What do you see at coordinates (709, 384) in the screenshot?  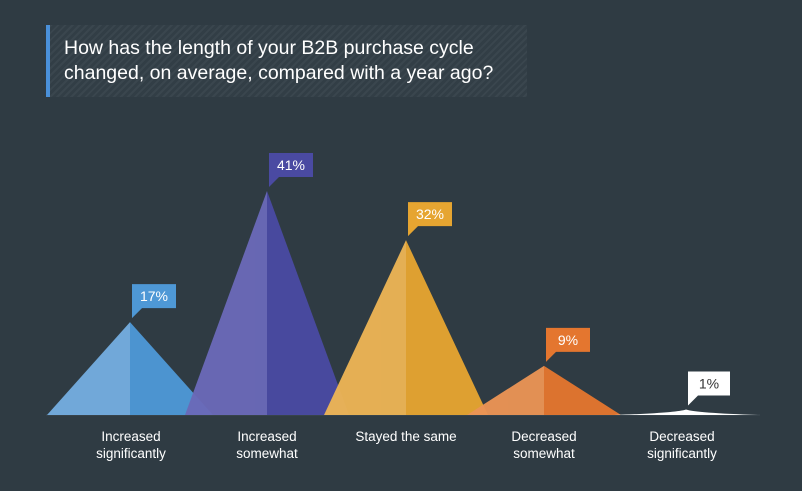 I see `value-label-5-text: 1%` at bounding box center [709, 384].